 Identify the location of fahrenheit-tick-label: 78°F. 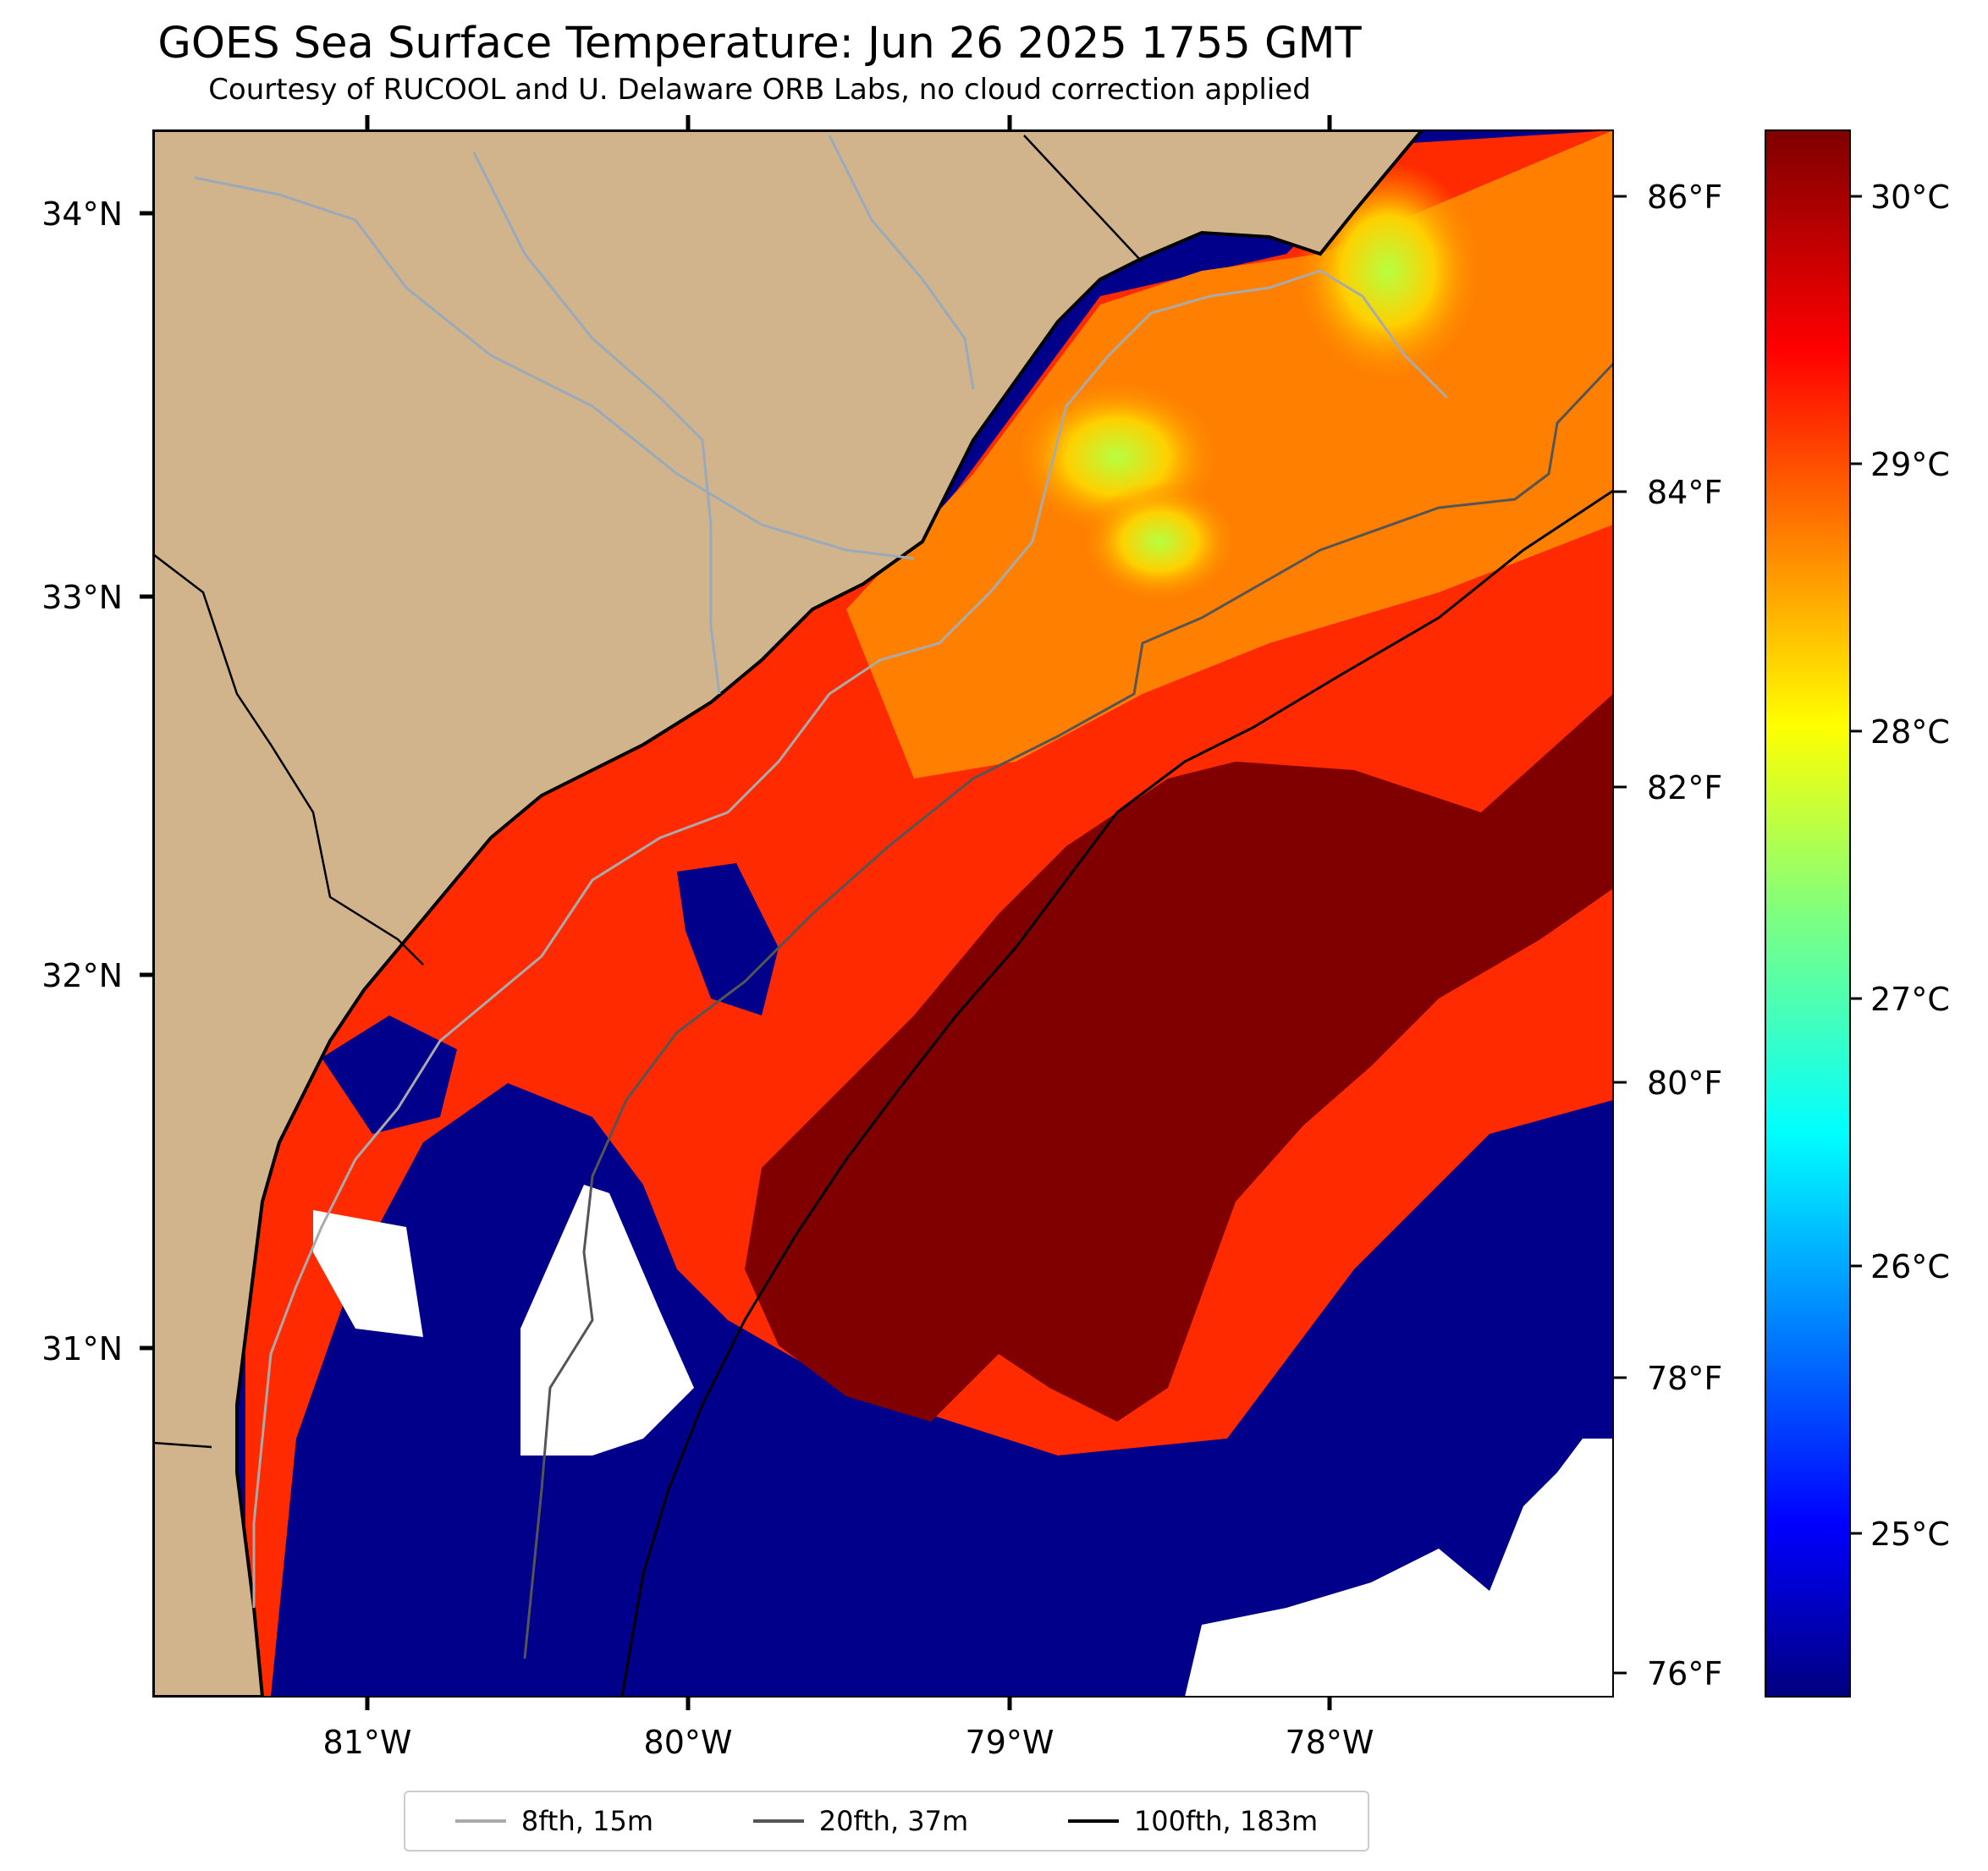
(1684, 1378).